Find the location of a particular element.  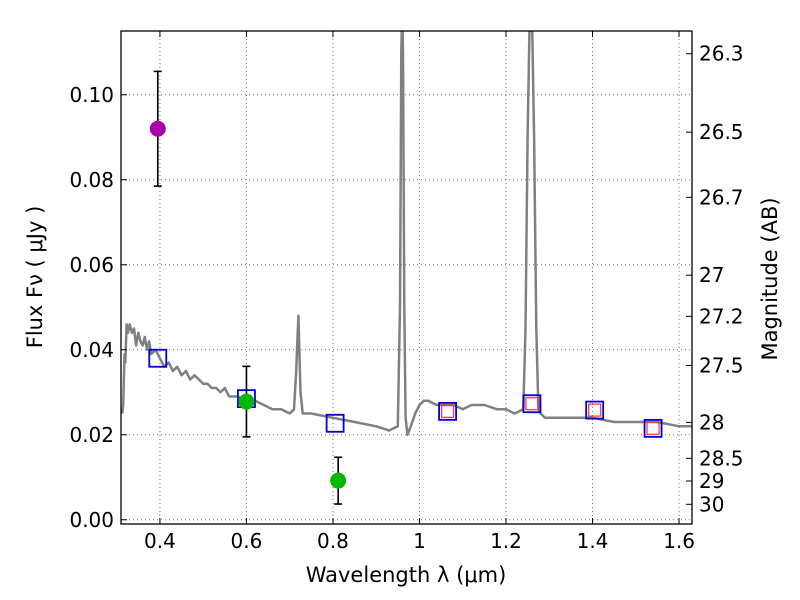

mag-tick-label: 28.5 is located at coordinates (721, 458).